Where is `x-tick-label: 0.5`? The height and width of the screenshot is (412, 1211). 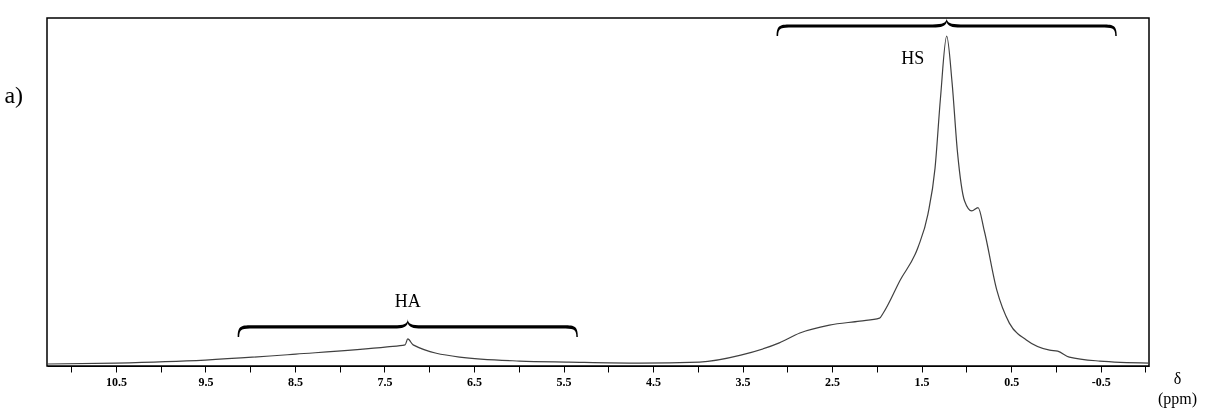
x-tick-label: 0.5 is located at coordinates (1012, 381).